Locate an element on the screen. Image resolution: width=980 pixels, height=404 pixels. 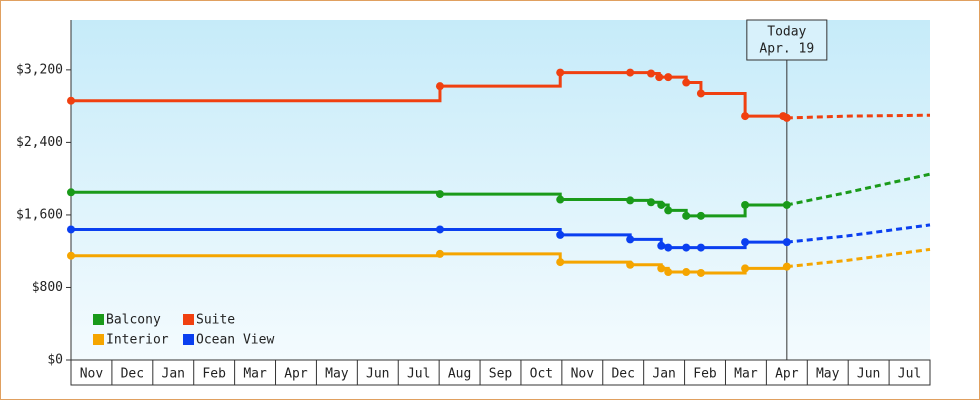
today-label: Today is located at coordinates (786, 32).